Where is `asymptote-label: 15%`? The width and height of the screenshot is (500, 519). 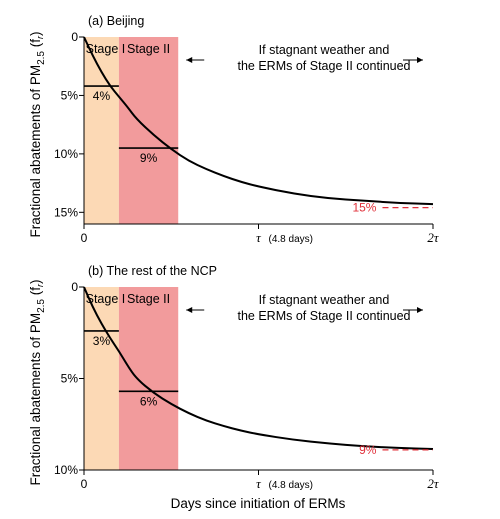 asymptote-label: 15% is located at coordinates (364, 208).